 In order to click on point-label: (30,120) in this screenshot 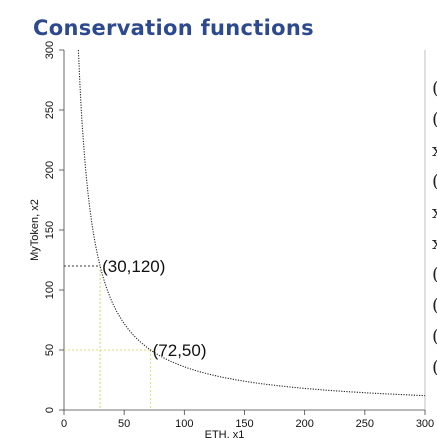, I will do `click(133, 266)`.